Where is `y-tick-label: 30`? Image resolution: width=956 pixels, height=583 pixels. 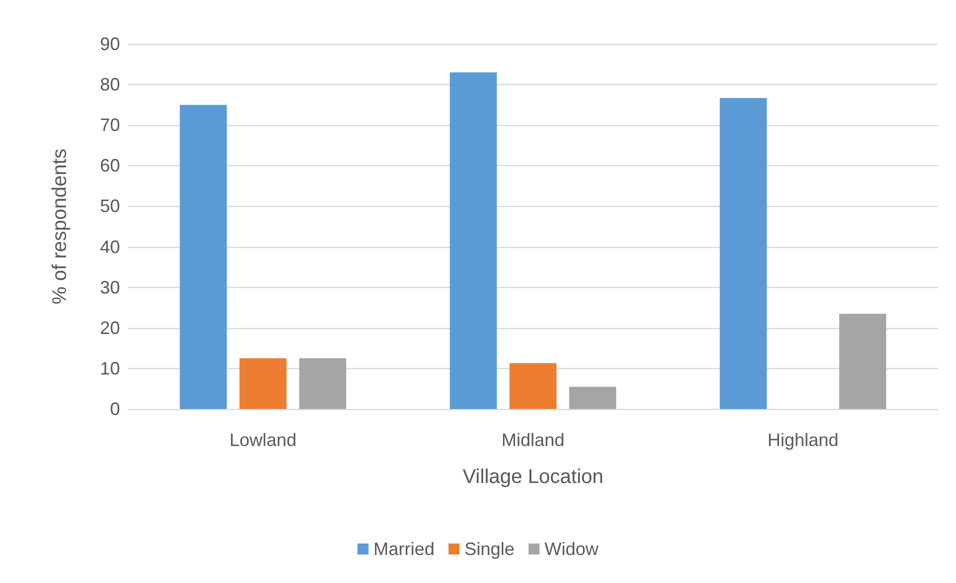 y-tick-label: 30 is located at coordinates (110, 287).